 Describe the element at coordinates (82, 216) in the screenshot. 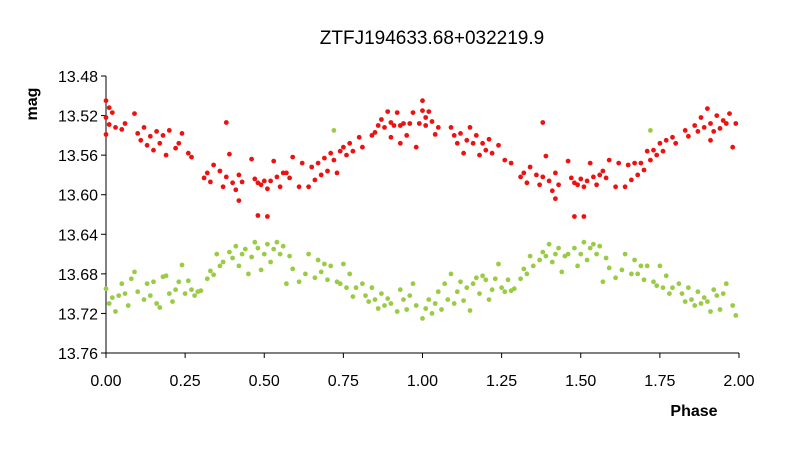

I see `y-axis-ticks: 13.48 13.52 13.56 13.60 13.64 13.68 13.72 13.76` at that location.